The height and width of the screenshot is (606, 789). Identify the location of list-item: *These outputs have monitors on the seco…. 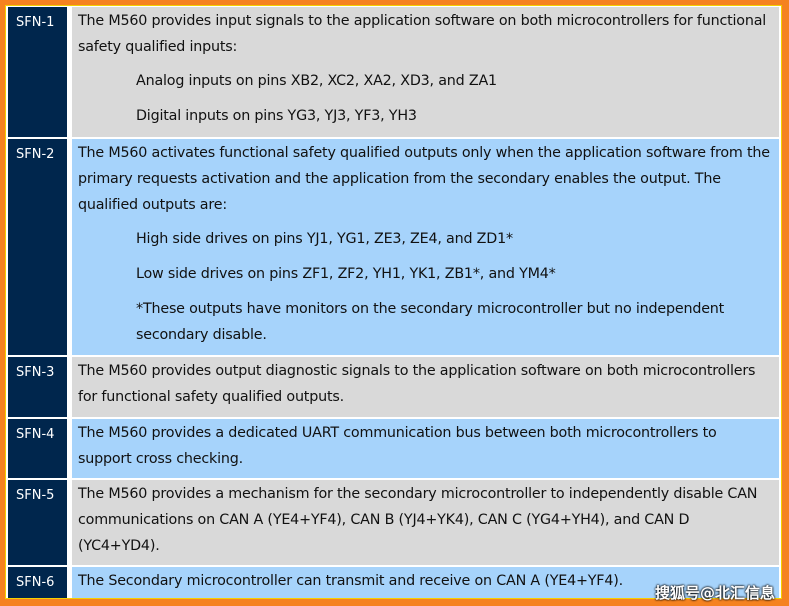
(430, 322).